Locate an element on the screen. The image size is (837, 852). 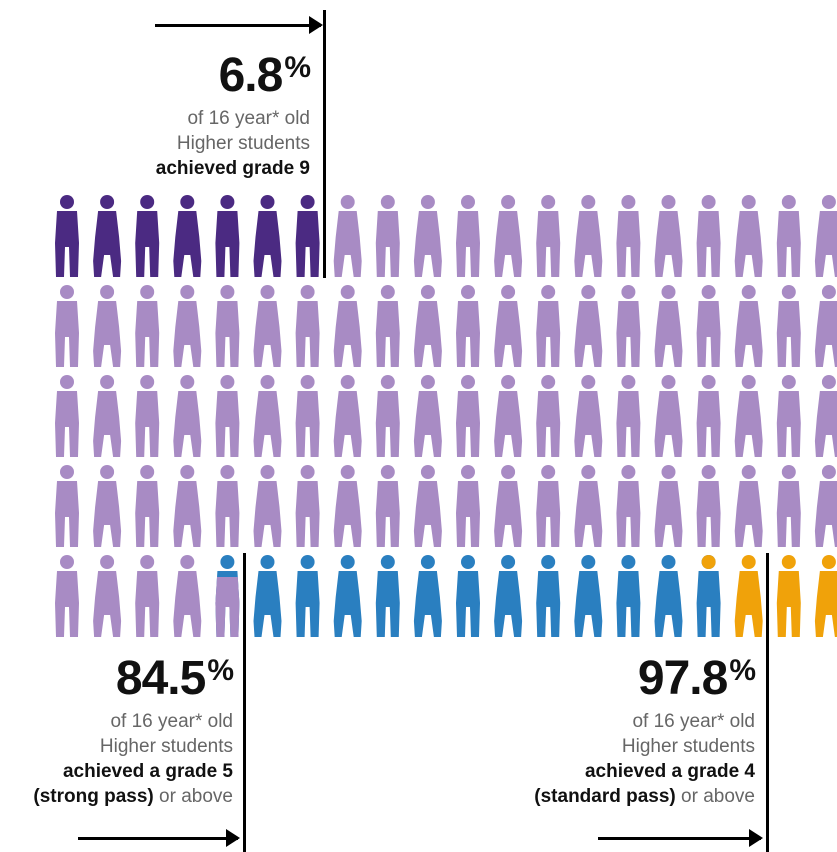
grade9-line2: Higher students is located at coordinates (243, 143).